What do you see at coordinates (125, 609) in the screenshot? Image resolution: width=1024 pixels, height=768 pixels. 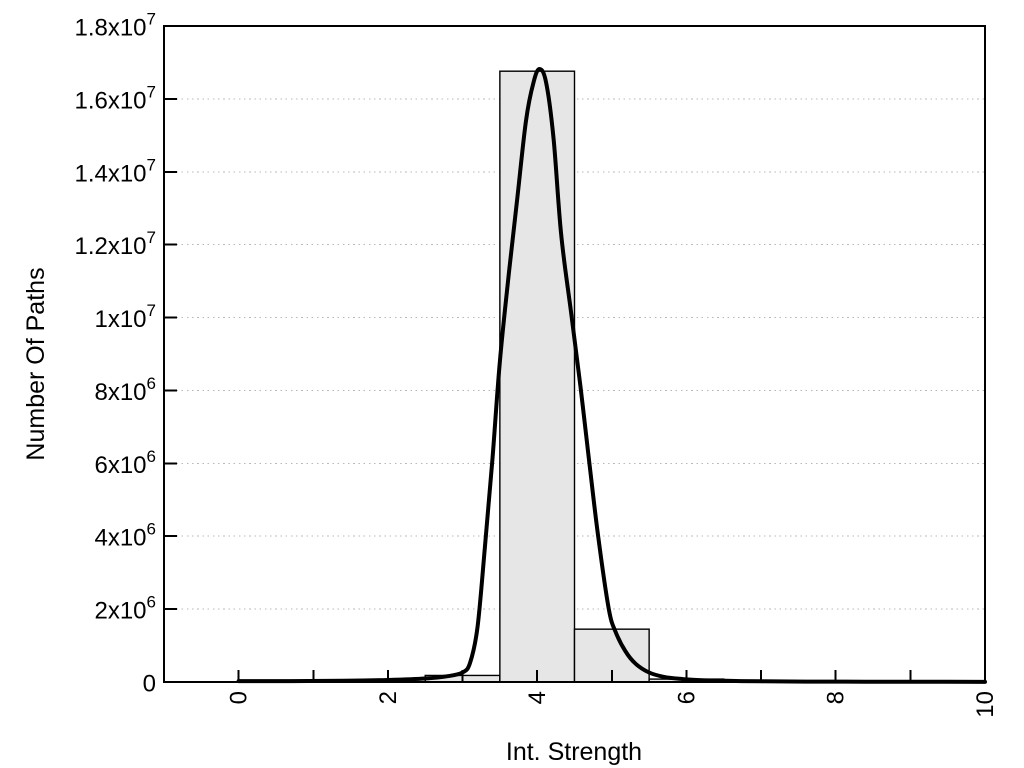 I see `y-tick-label: 2x10⁶` at bounding box center [125, 609].